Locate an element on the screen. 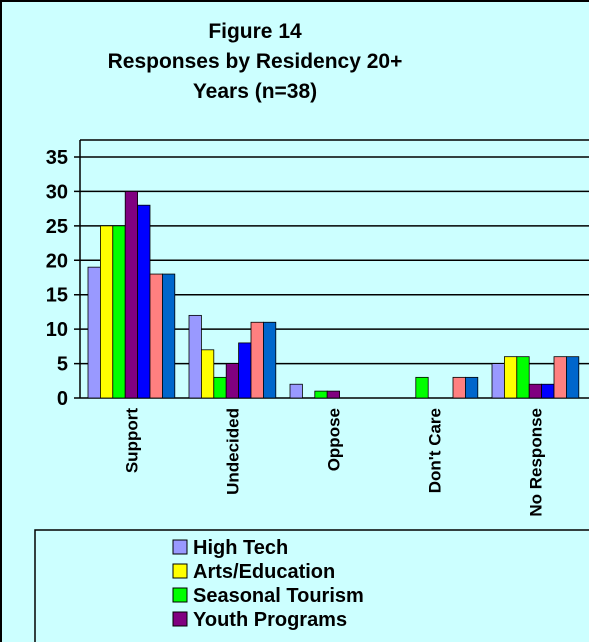  y-tick-label: 30 is located at coordinates (57, 192).